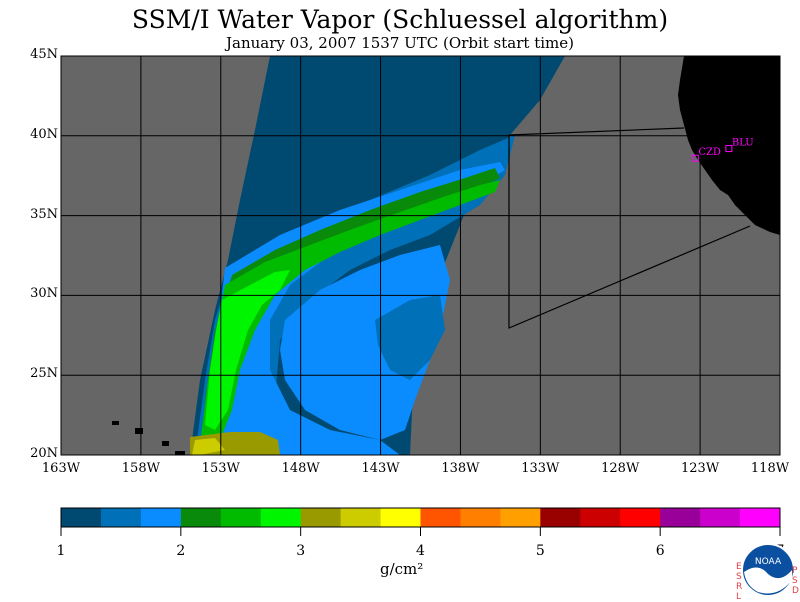 The width and height of the screenshot is (800, 602). Describe the element at coordinates (140, 468) in the screenshot. I see `longitude-label: 158W` at that location.